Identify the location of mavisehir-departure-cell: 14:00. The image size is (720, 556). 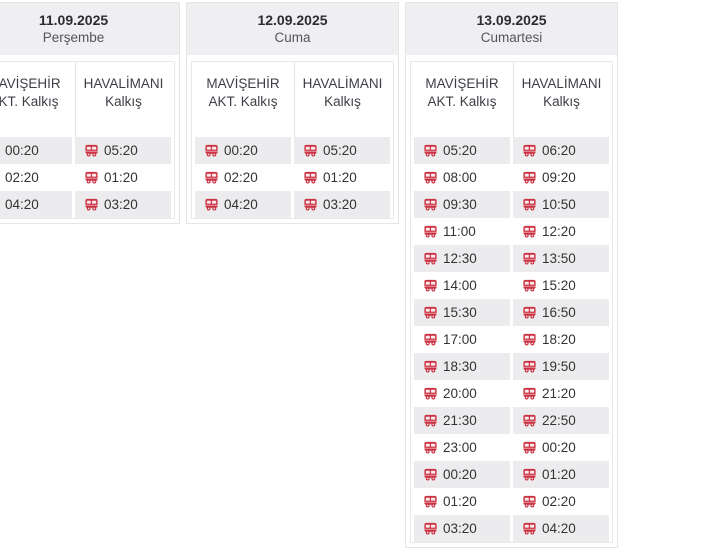
(462, 285).